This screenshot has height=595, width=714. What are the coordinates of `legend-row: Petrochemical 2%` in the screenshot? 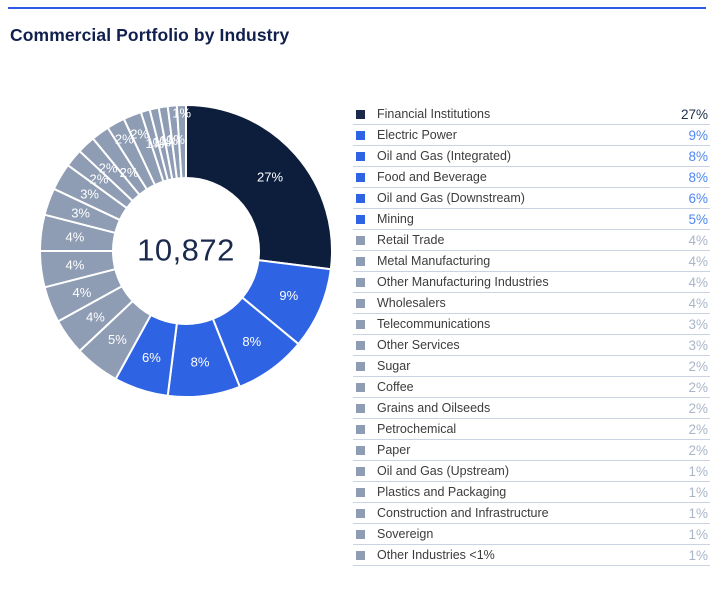 It's located at (531, 429).